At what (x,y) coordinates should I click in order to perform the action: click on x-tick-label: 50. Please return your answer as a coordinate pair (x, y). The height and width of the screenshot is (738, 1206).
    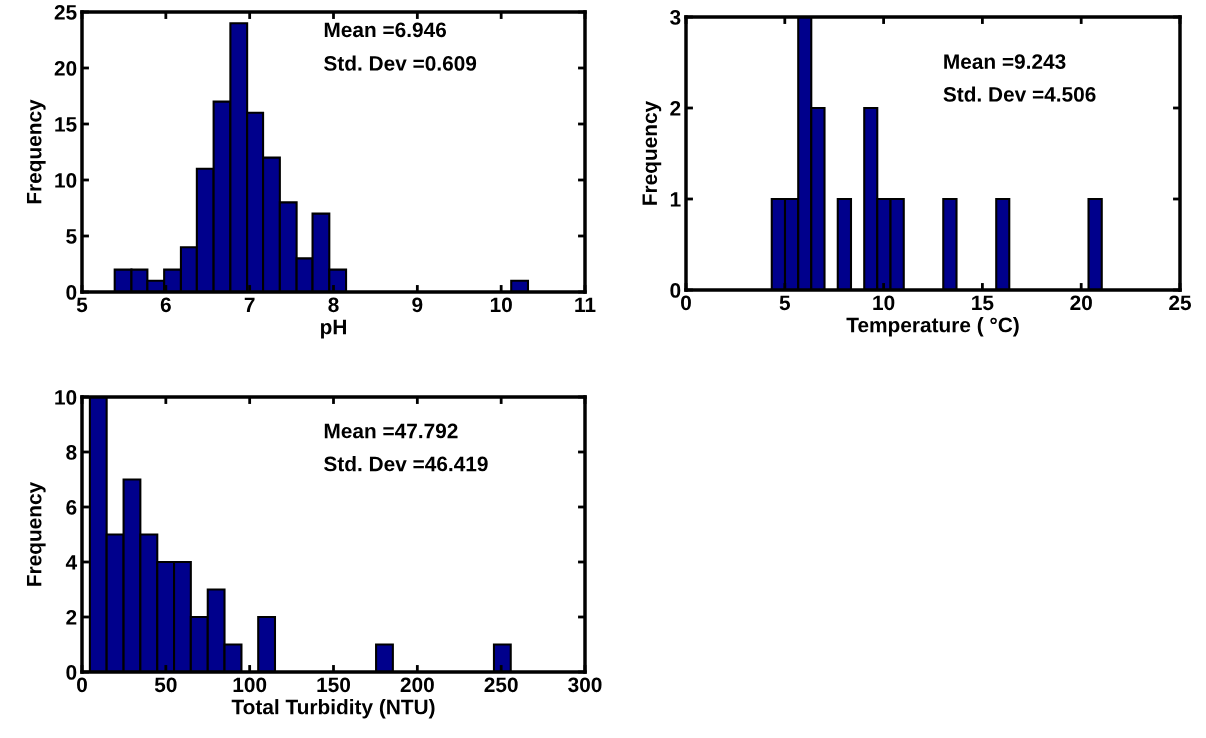
    Looking at the image, I should click on (165, 685).